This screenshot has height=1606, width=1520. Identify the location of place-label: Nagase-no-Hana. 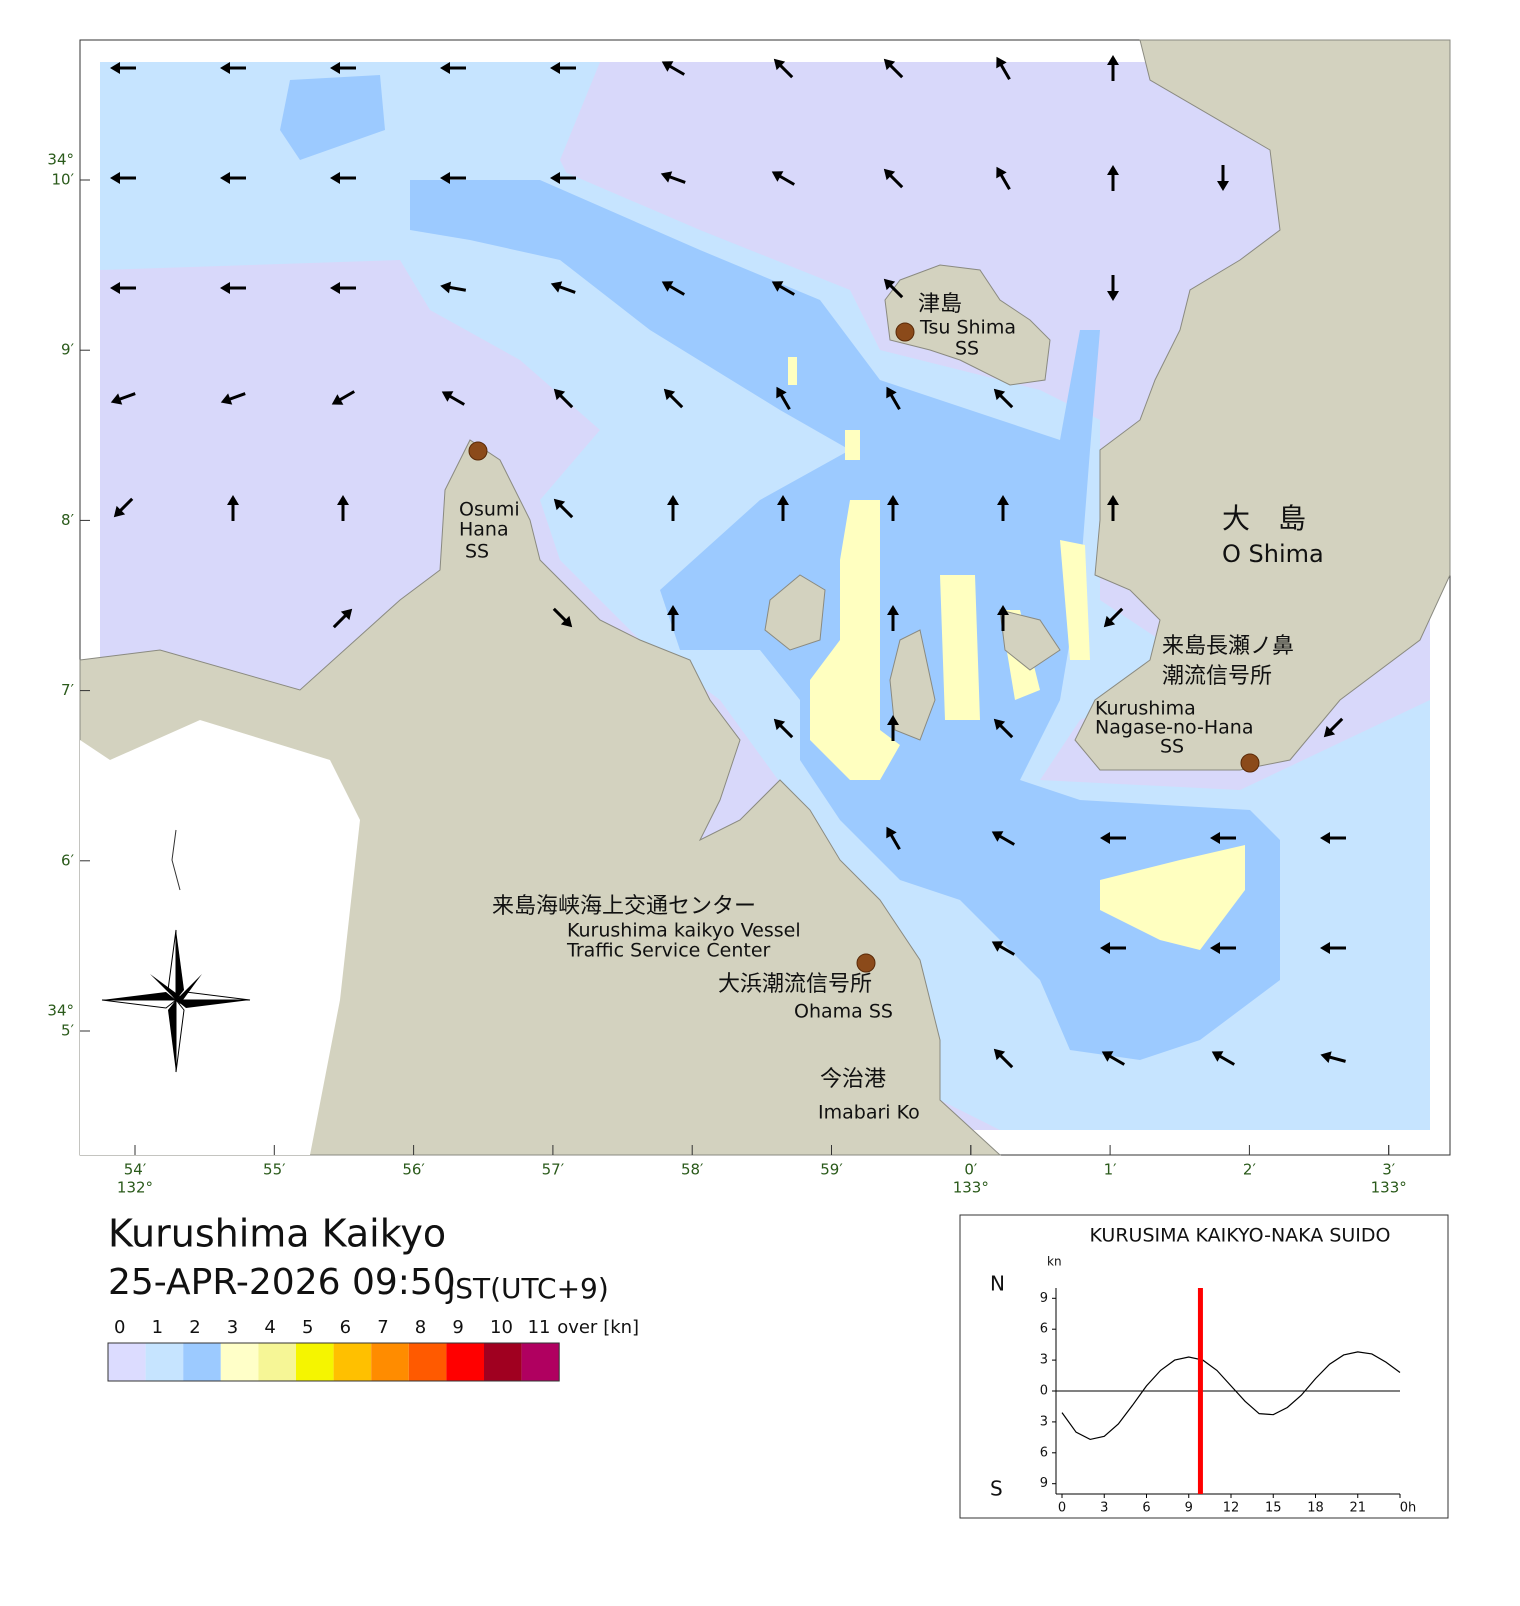
(1174, 728).